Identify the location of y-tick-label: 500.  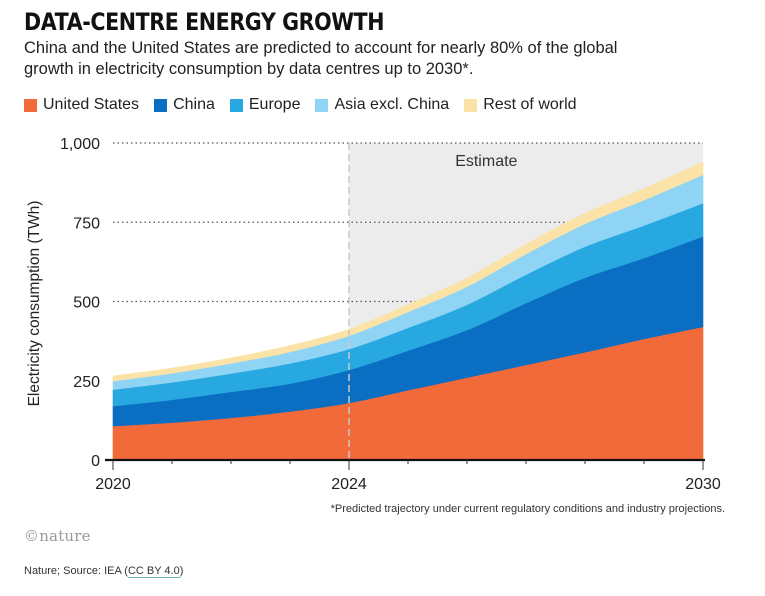
(86, 303).